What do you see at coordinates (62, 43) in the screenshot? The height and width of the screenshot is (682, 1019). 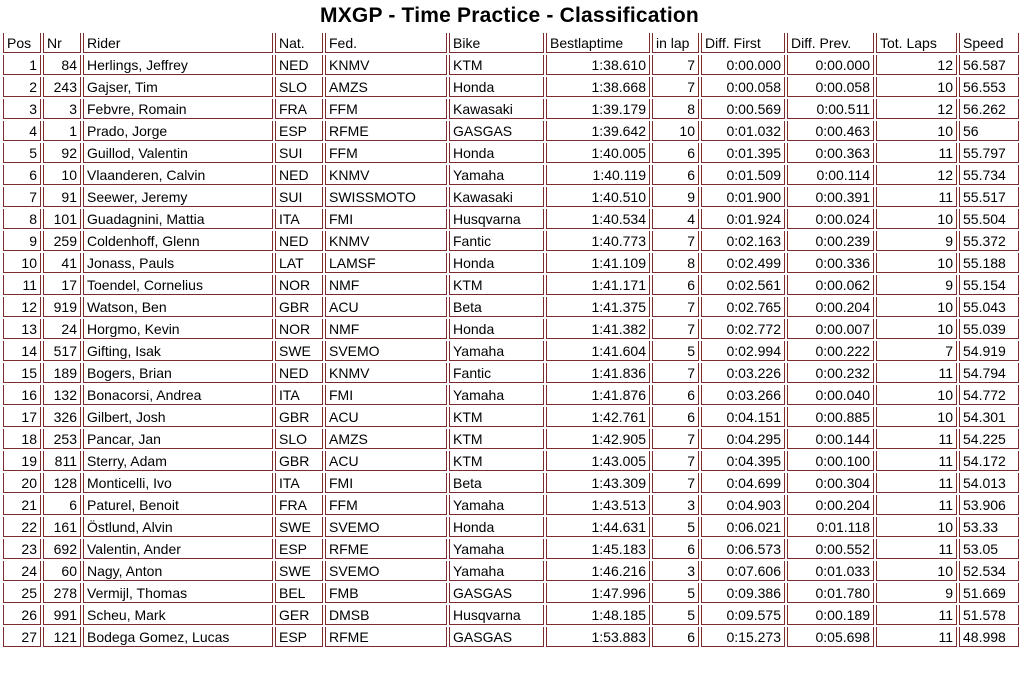 I see `column-header-nr: Nr` at bounding box center [62, 43].